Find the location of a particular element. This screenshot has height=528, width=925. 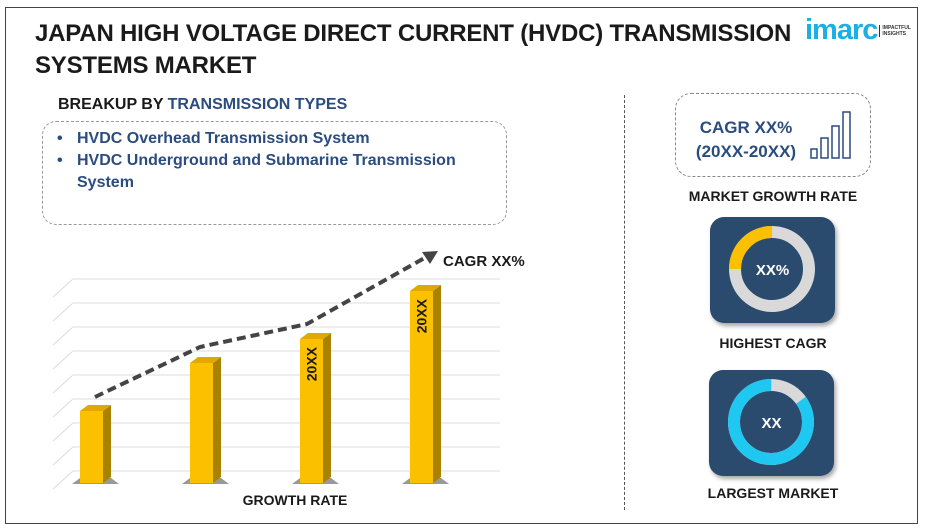

highest-cagr-label: HIGHEST CAGR is located at coordinates (773, 343).